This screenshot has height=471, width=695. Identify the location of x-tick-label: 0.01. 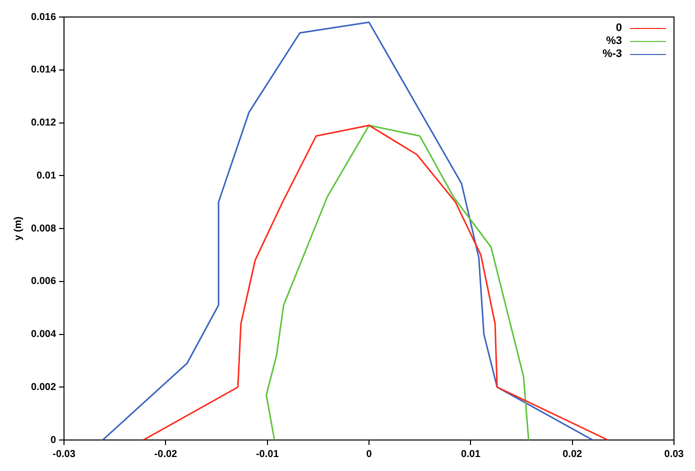
(470, 454).